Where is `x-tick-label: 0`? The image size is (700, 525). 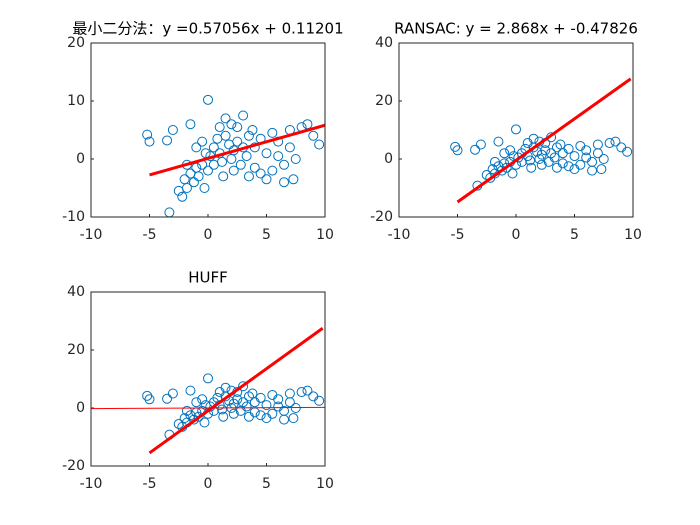
x-tick-label: 0 is located at coordinates (516, 235).